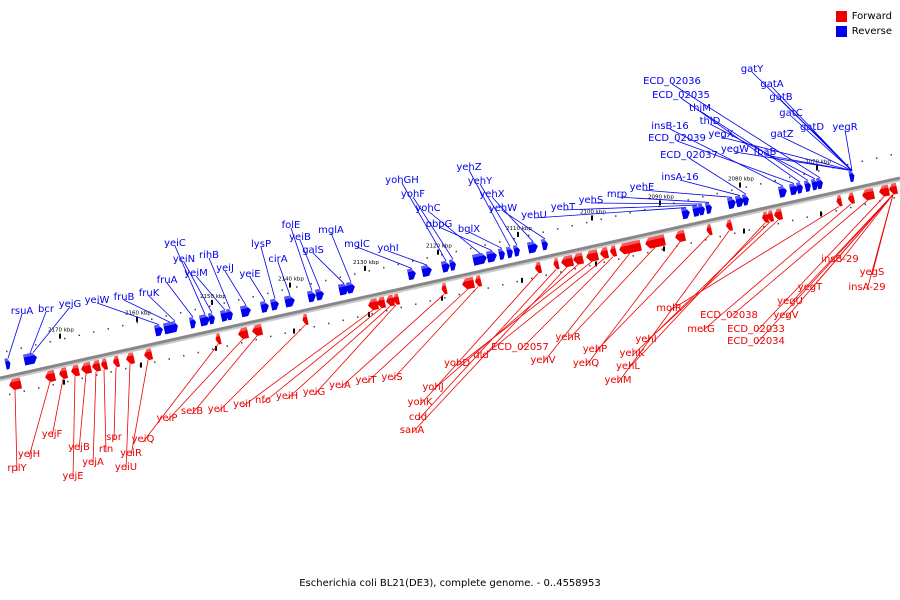  What do you see at coordinates (79, 447) in the screenshot?
I see `gene-label: yejB` at bounding box center [79, 447].